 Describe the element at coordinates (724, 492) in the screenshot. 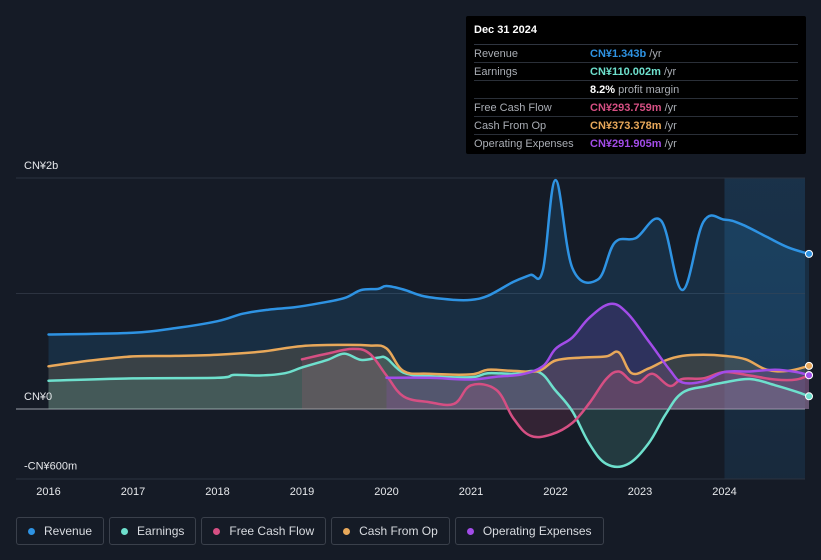

I see `x-axis-tick-label: 2024` at that location.